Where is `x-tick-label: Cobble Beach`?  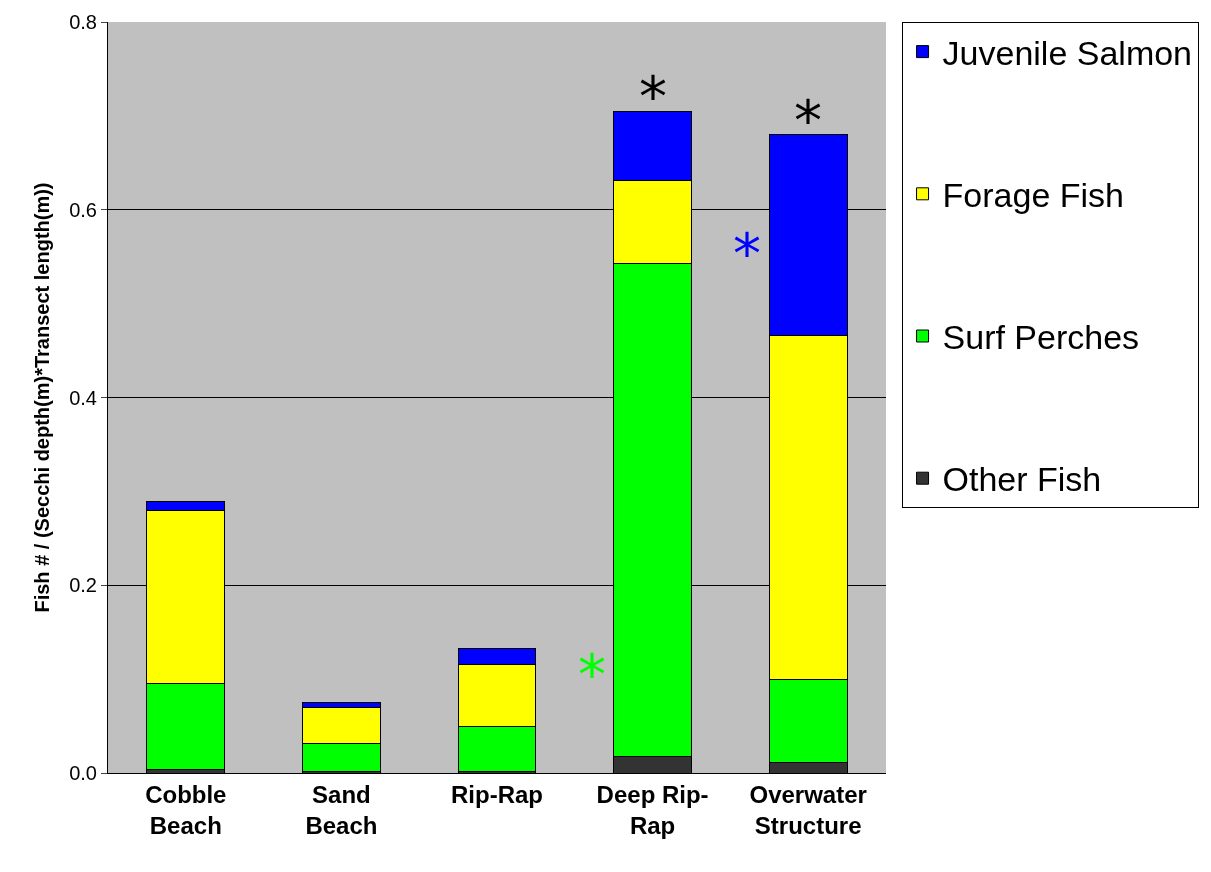
x-tick-label: Cobble Beach is located at coordinates (186, 809).